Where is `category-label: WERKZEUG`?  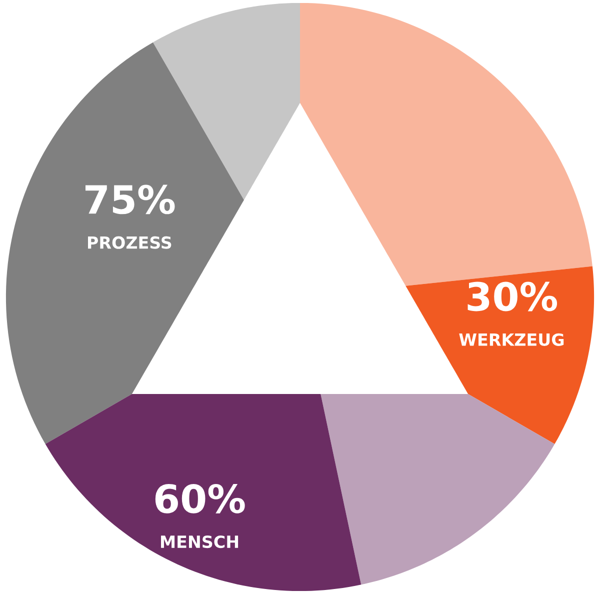
category-label: WERKZEUG is located at coordinates (511, 339).